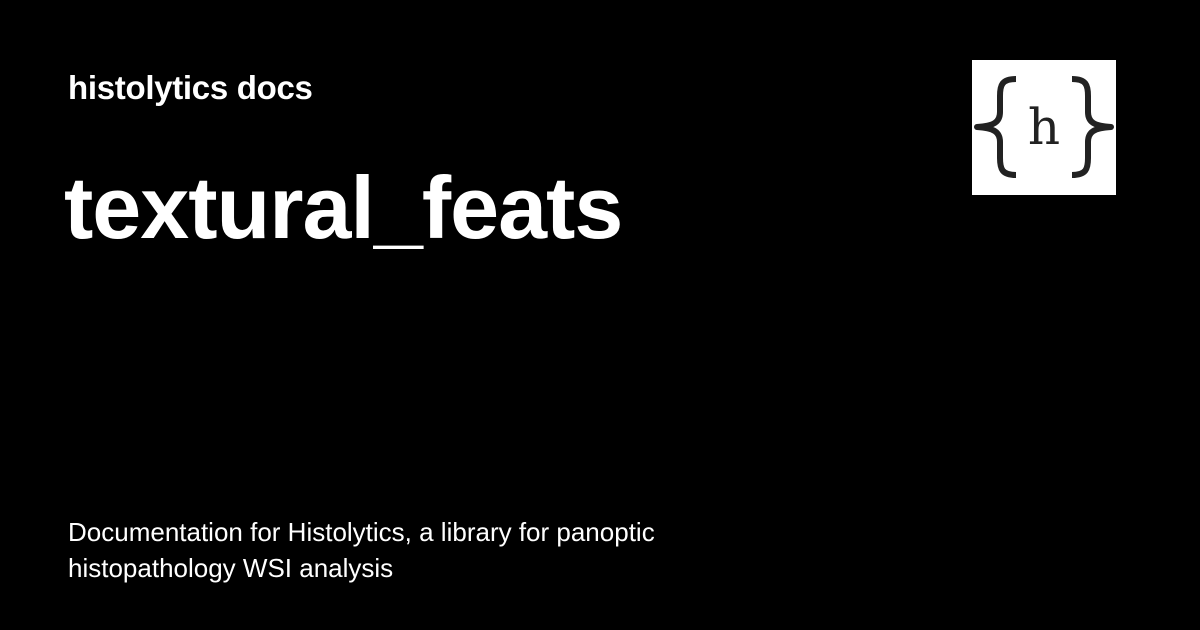 The image size is (1200, 630). I want to click on logo-icon: h, so click(1044, 127).